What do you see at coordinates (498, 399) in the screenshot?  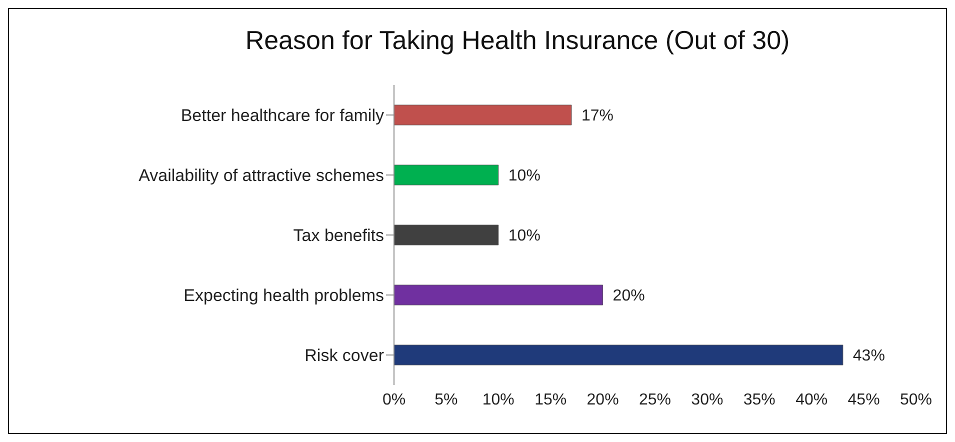 I see `x-tick-label: 10%` at bounding box center [498, 399].